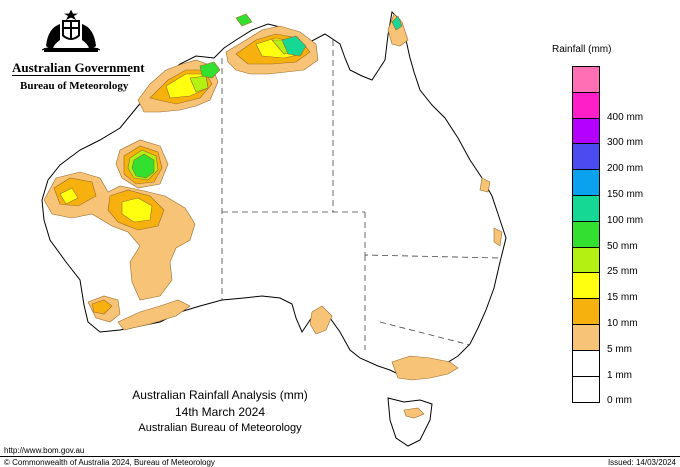  What do you see at coordinates (622, 298) in the screenshot?
I see `legend-label: 15 mm` at bounding box center [622, 298].